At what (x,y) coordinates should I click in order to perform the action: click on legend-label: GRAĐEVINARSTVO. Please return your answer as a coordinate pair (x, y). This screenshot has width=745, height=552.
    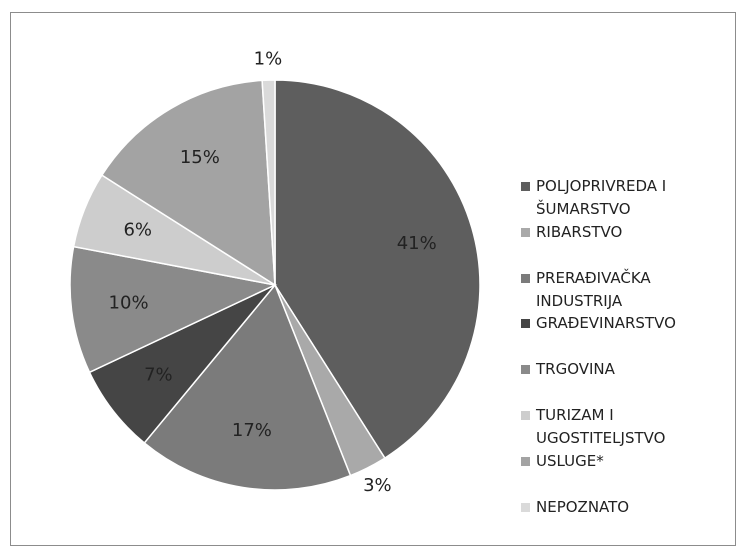
    Looking at the image, I should click on (606, 323).